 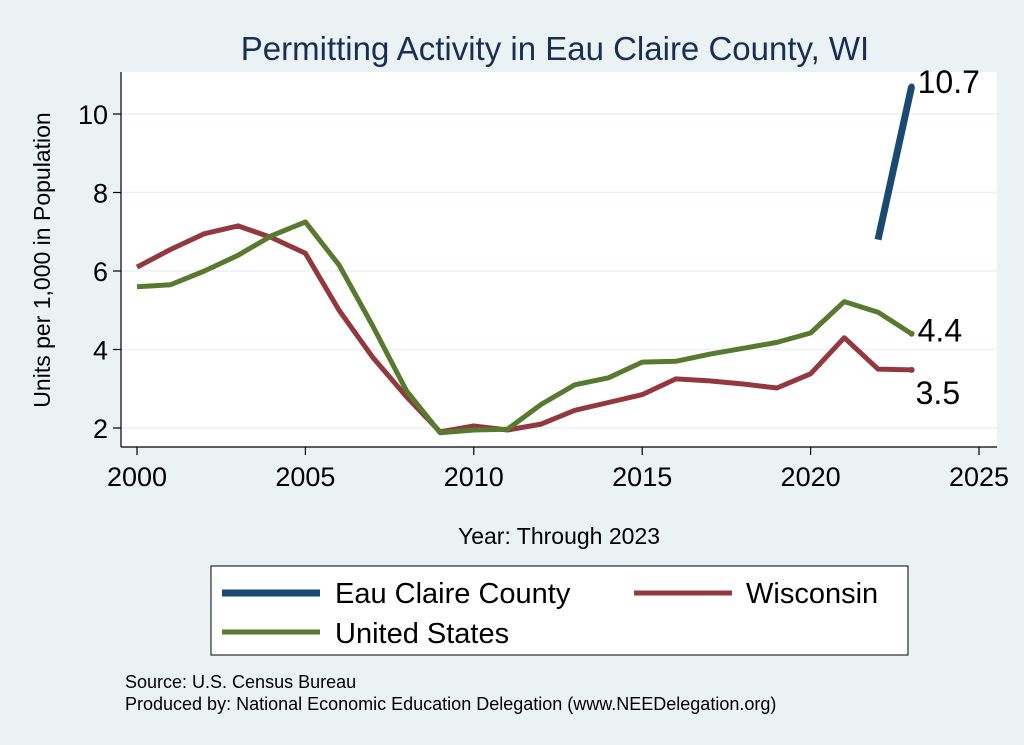 I want to click on end-label: 3.5, so click(x=938, y=393).